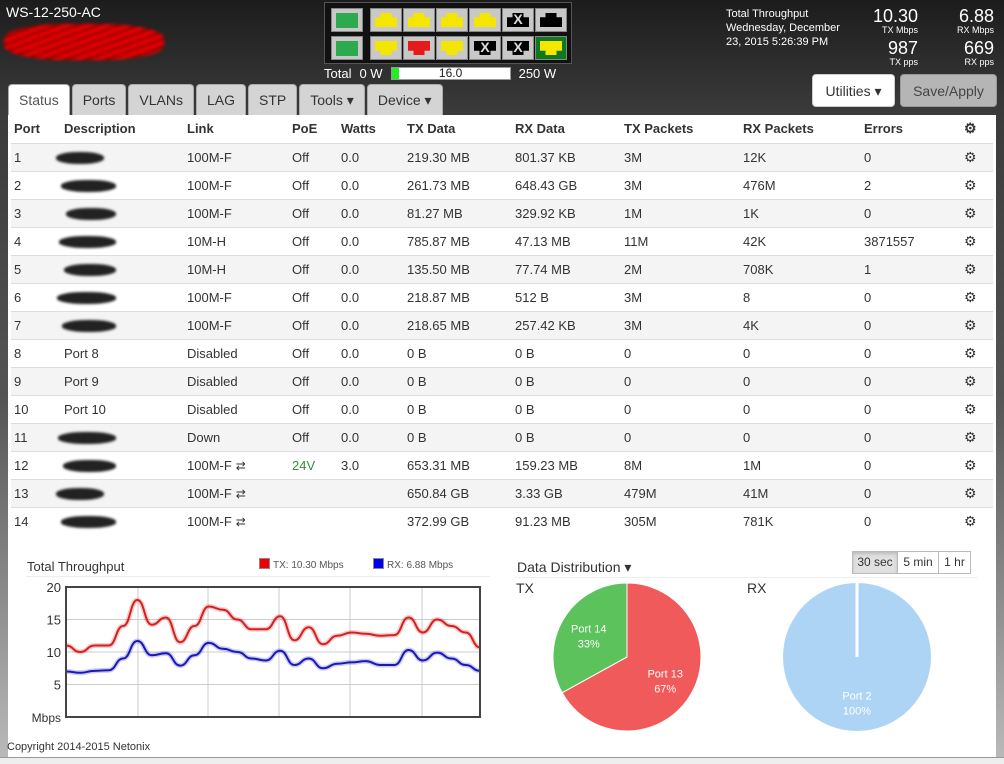 Image resolution: width=1004 pixels, height=764 pixels. Describe the element at coordinates (404, 99) in the screenshot. I see `tab-device: Device ▾` at that location.